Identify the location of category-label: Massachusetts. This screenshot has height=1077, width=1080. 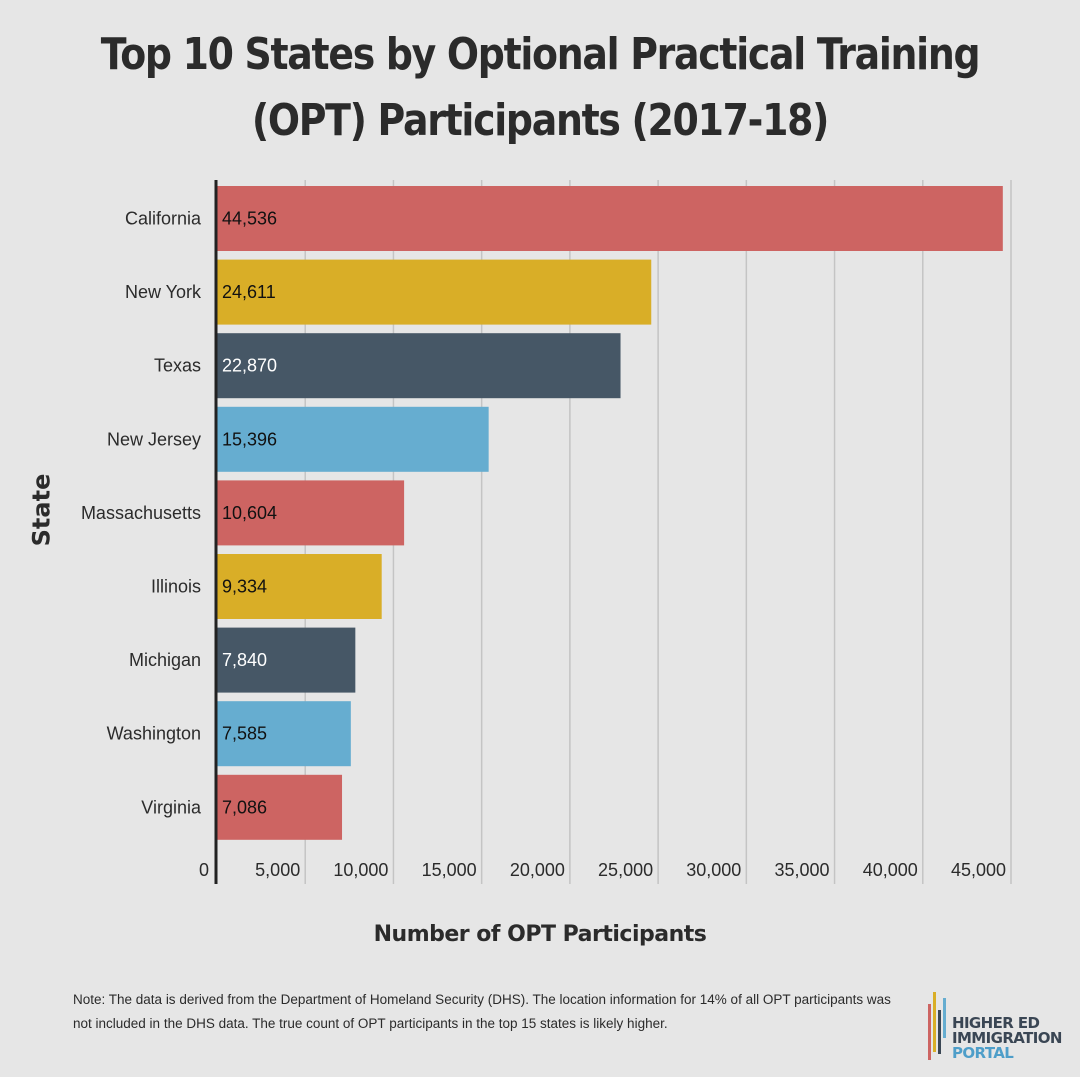
(141, 513).